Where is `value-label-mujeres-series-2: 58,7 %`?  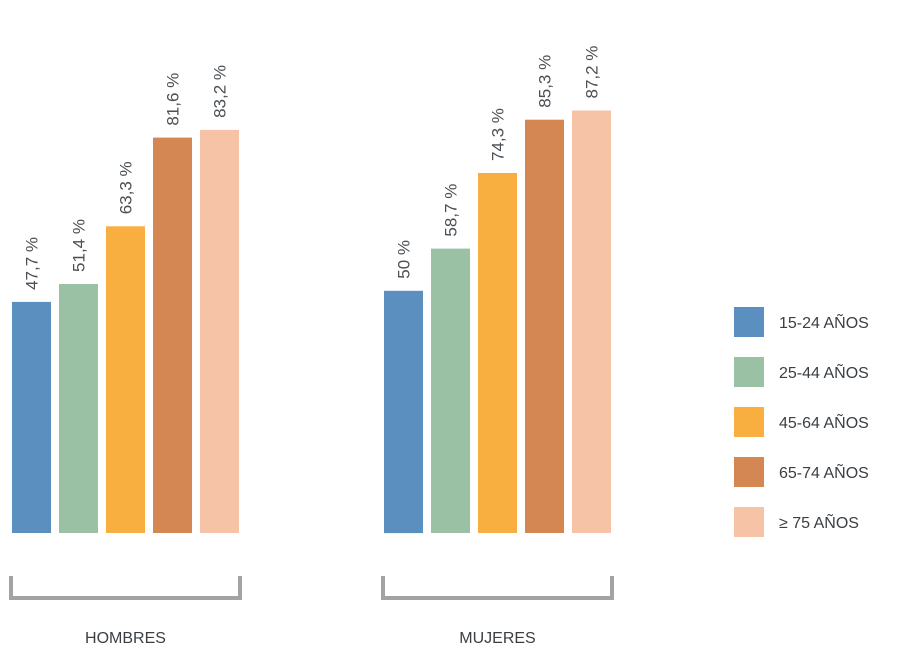
value-label-mujeres-series-2: 58,7 % is located at coordinates (451, 210).